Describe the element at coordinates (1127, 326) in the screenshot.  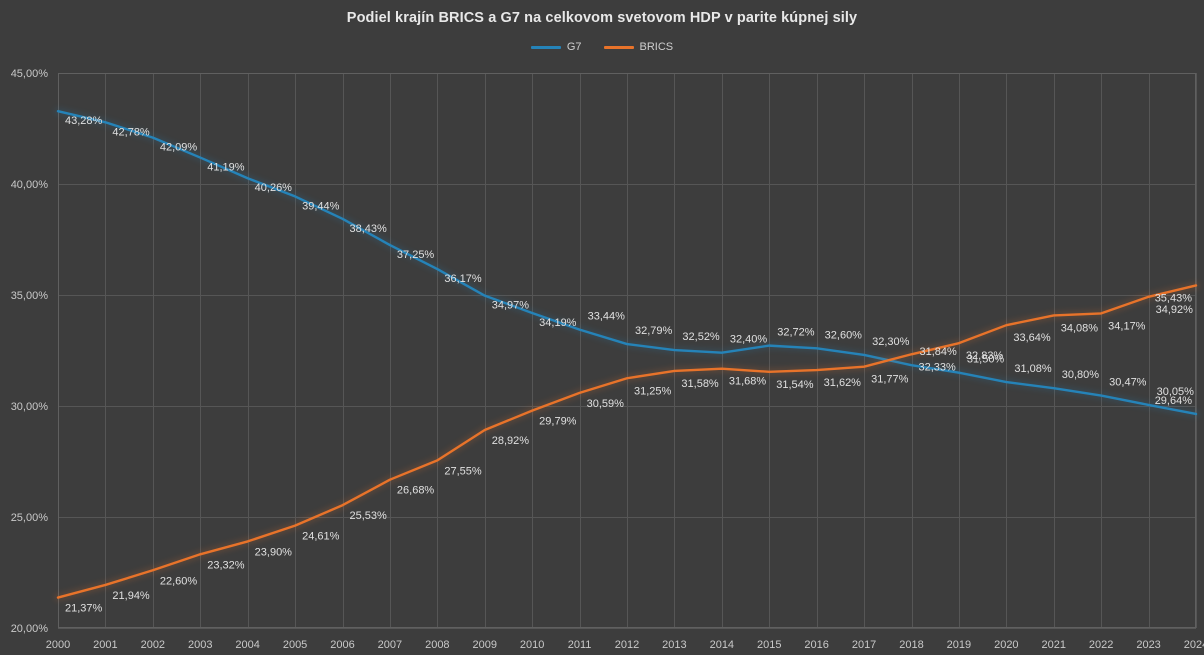
I see `data-label-brics-2022: 34,17%` at that location.